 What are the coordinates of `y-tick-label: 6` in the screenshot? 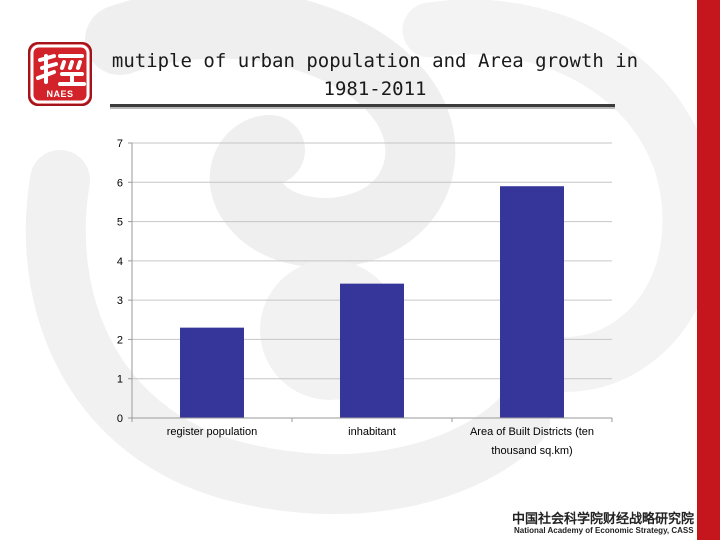 It's located at (120, 183).